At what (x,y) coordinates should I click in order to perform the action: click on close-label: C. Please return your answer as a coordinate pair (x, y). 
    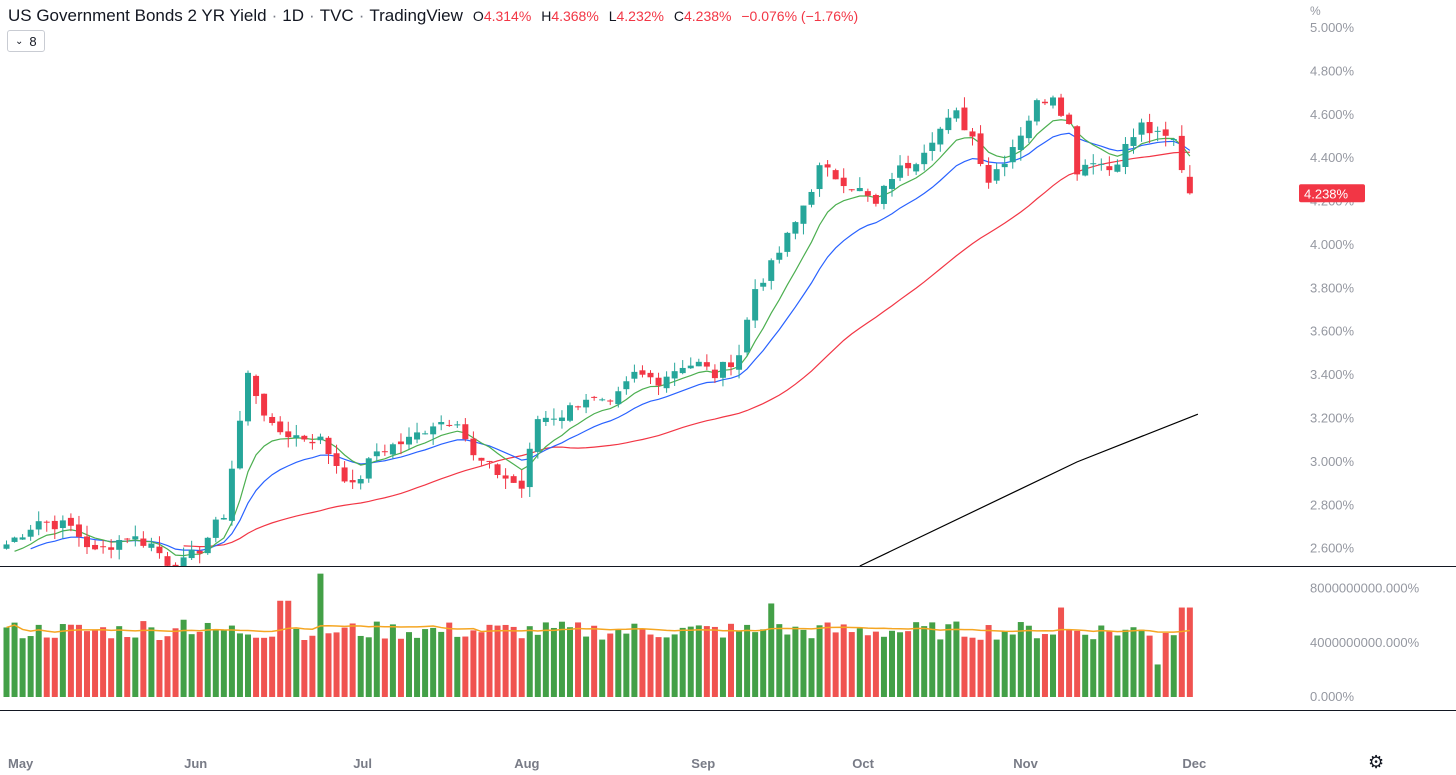
    Looking at the image, I should click on (678, 16).